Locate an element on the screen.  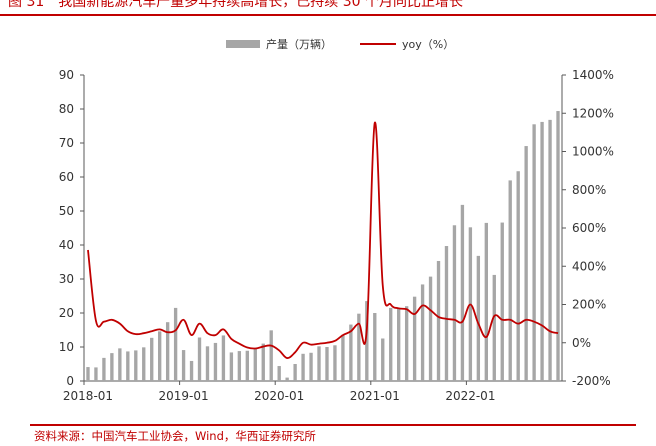
source-rule is located at coordinates (333, 425).